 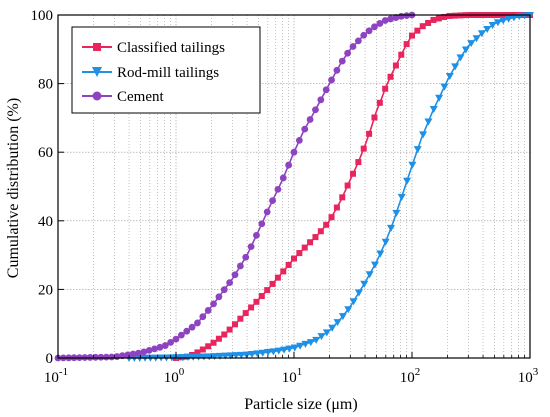 What do you see at coordinates (150, 73) in the screenshot?
I see `legend-entry-rod-mill-tailings: Rod-mill tailings` at bounding box center [150, 73].